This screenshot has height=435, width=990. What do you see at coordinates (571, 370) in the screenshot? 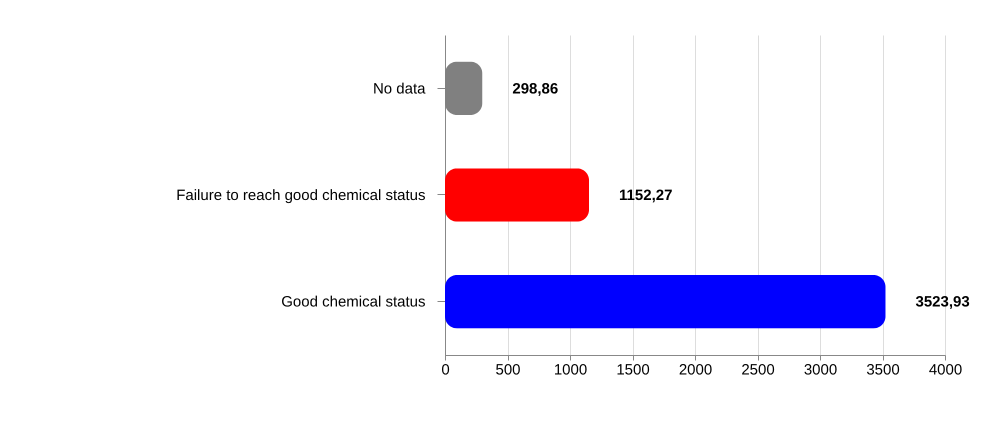
I see `x-tick-label: 1000` at bounding box center [571, 370].